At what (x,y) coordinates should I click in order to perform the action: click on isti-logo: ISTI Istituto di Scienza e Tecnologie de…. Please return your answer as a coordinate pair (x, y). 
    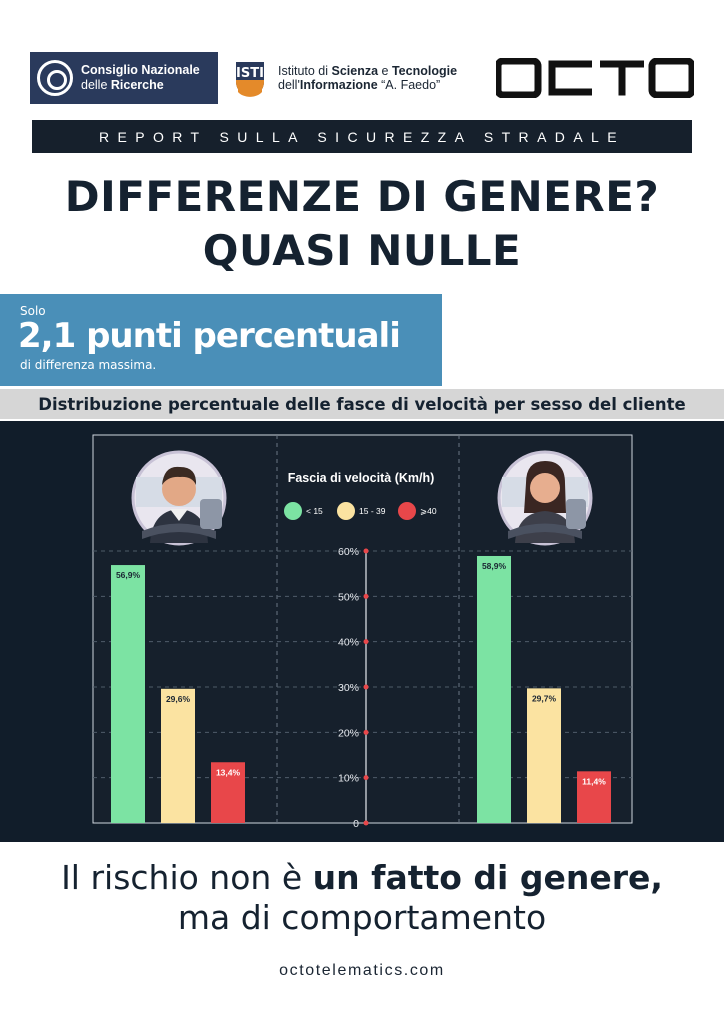
    Looking at the image, I should click on (355, 78).